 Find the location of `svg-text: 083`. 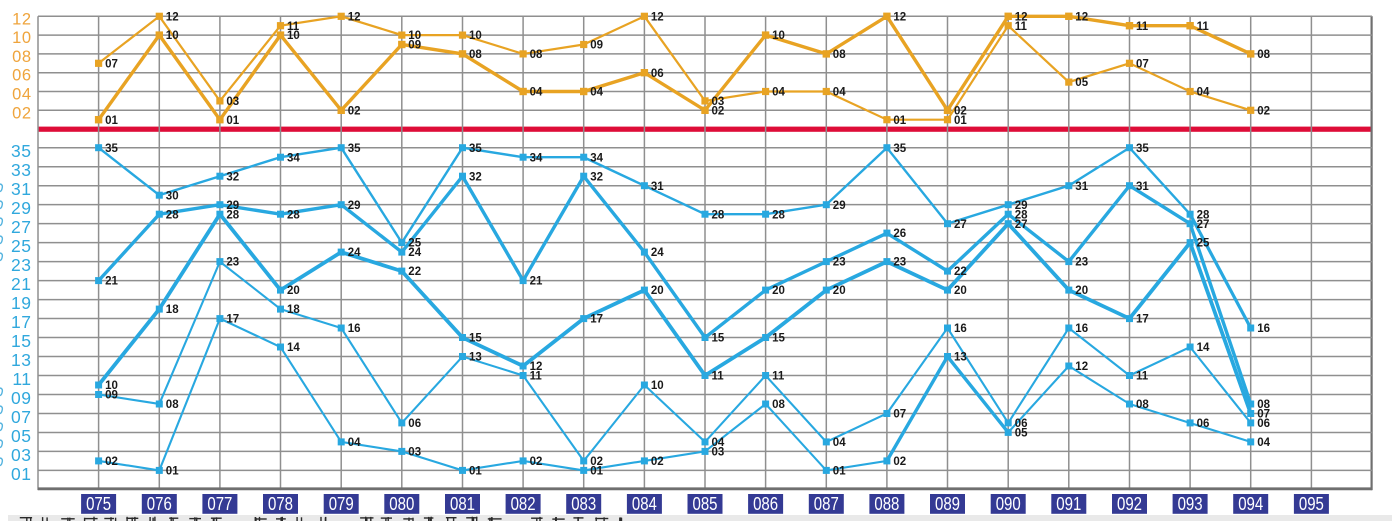

svg-text: 083 is located at coordinates (583, 504).